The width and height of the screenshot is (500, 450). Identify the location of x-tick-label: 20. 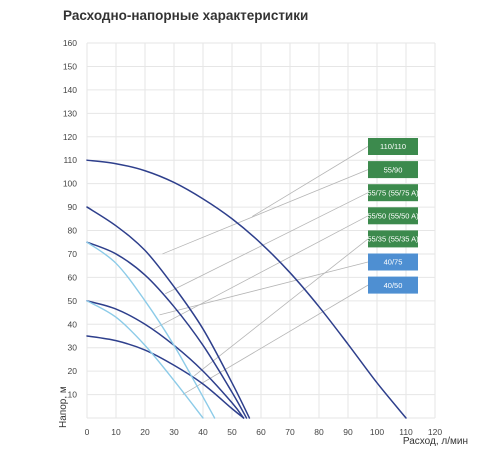
(145, 432).